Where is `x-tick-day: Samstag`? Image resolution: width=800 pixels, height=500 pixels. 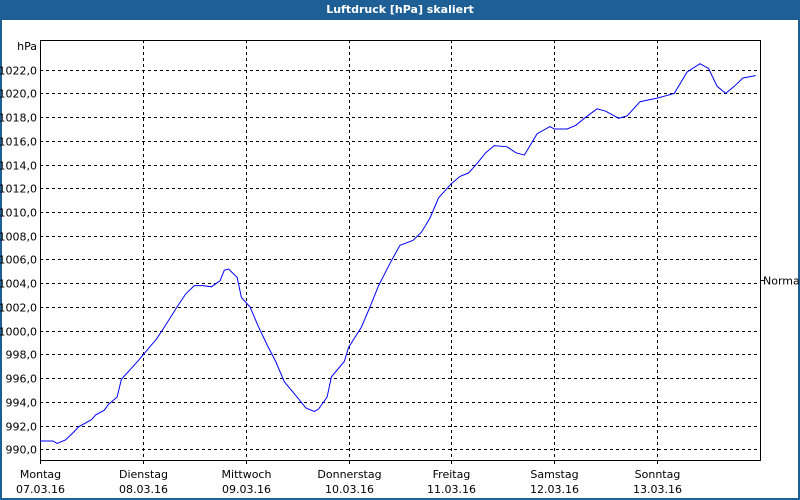
x-tick-day: Samstag is located at coordinates (554, 474).